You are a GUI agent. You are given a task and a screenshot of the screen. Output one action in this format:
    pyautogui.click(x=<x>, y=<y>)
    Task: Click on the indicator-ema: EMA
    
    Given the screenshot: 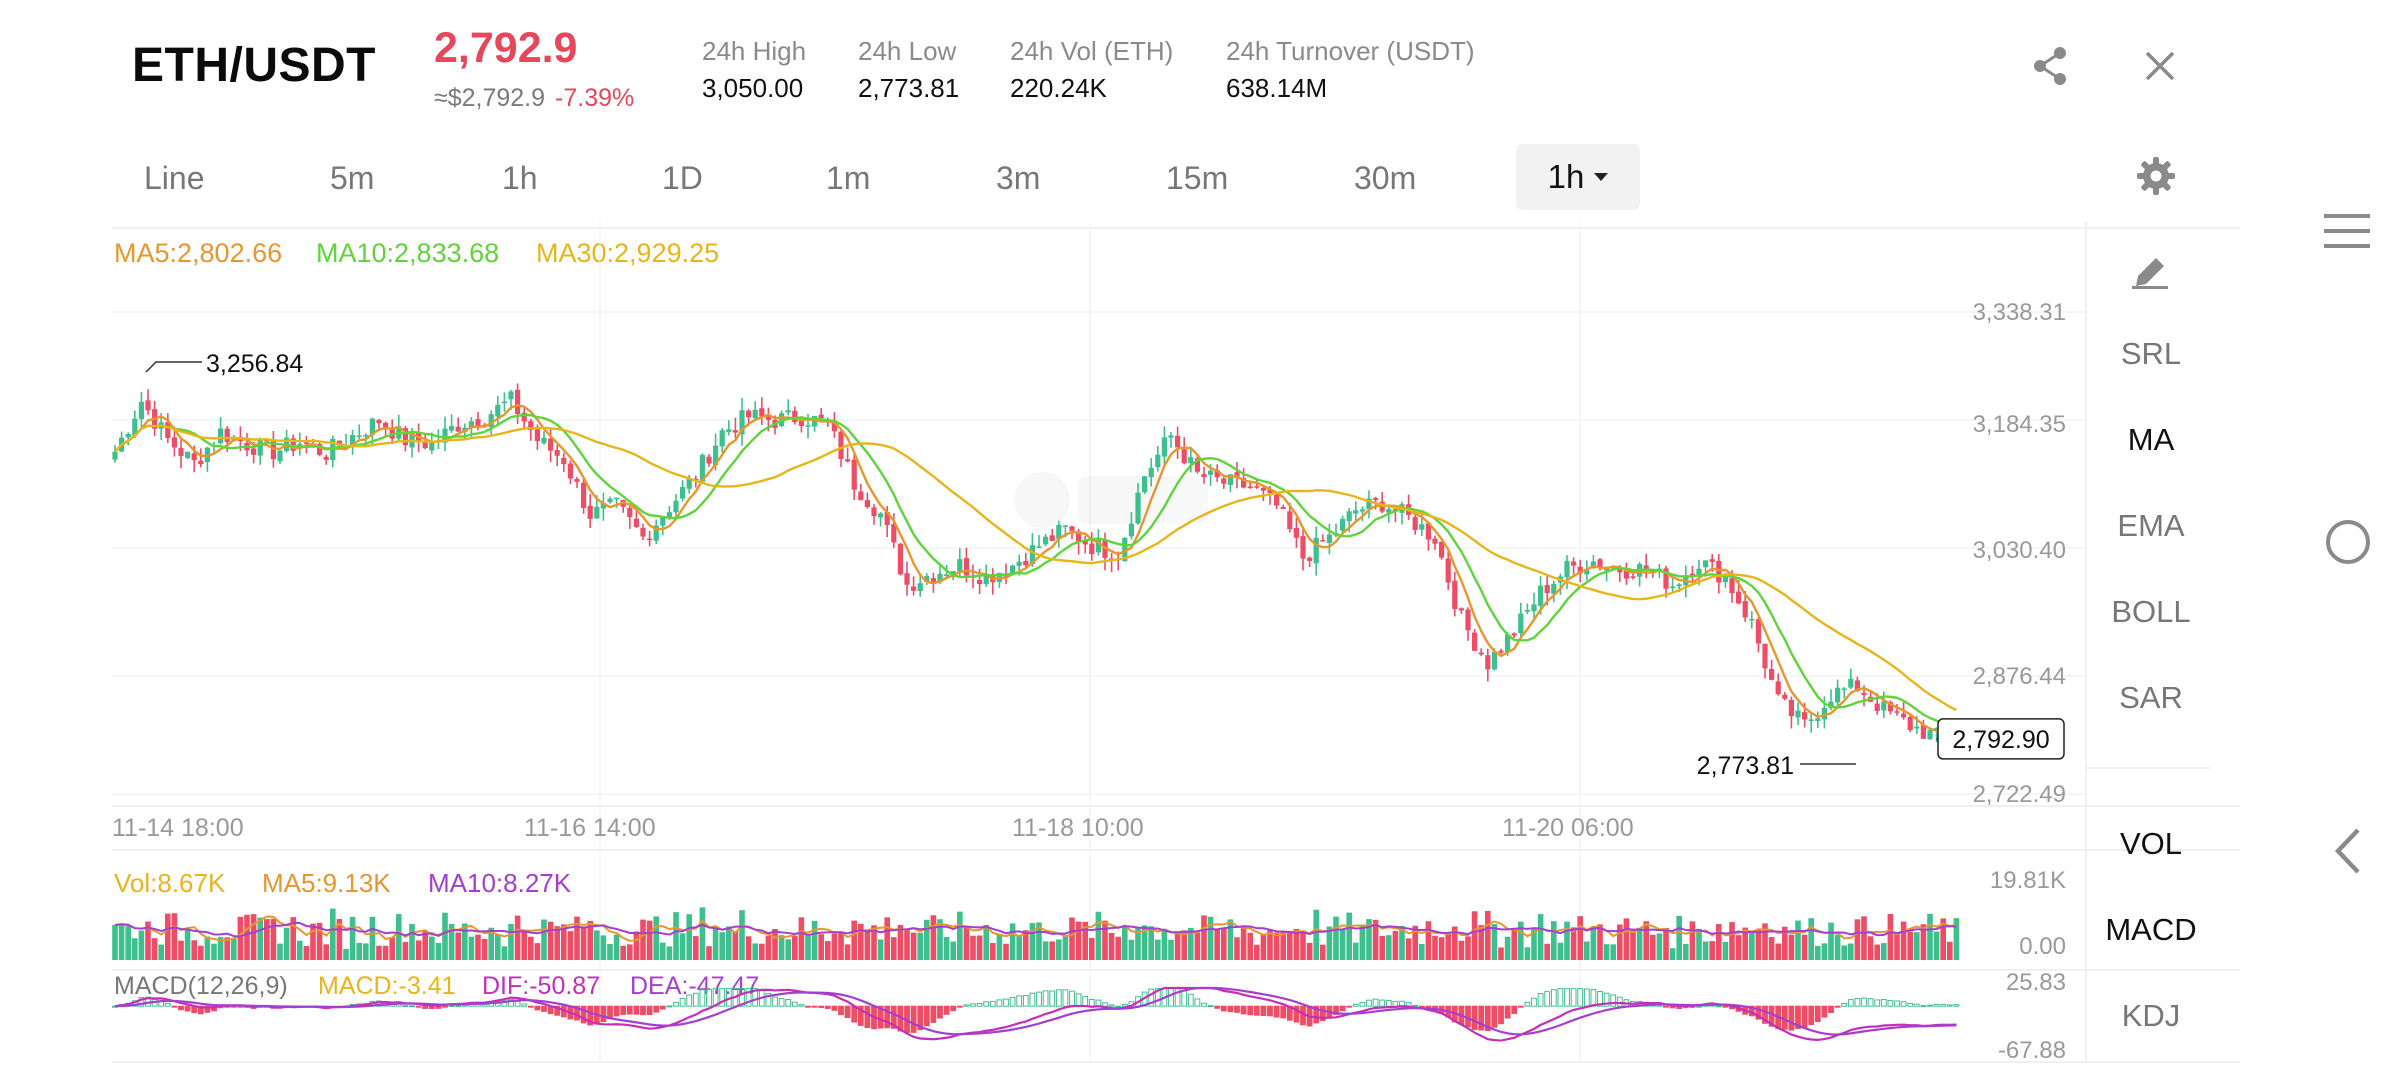 What is the action you would take?
    pyautogui.click(x=2151, y=525)
    